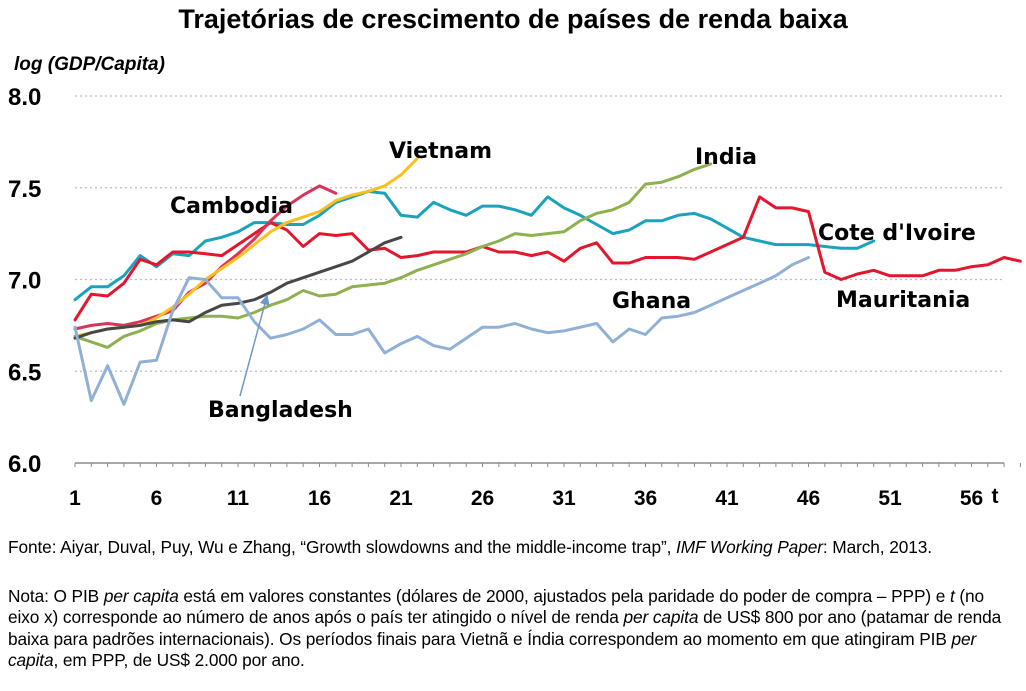  I want to click on label-vietnam: Vietnam, so click(440, 151).